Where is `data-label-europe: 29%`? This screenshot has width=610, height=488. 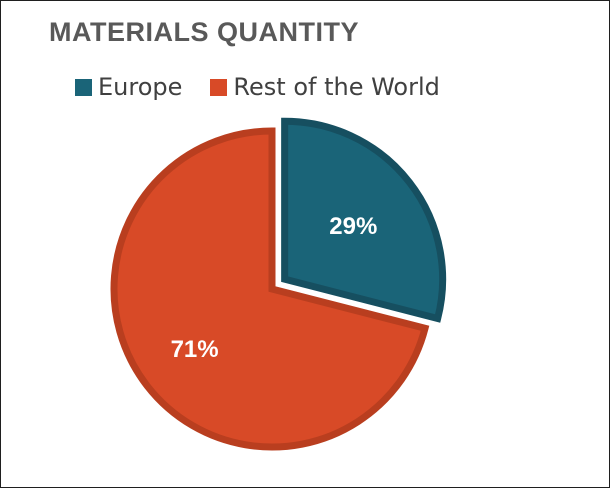 data-label-europe: 29% is located at coordinates (353, 226).